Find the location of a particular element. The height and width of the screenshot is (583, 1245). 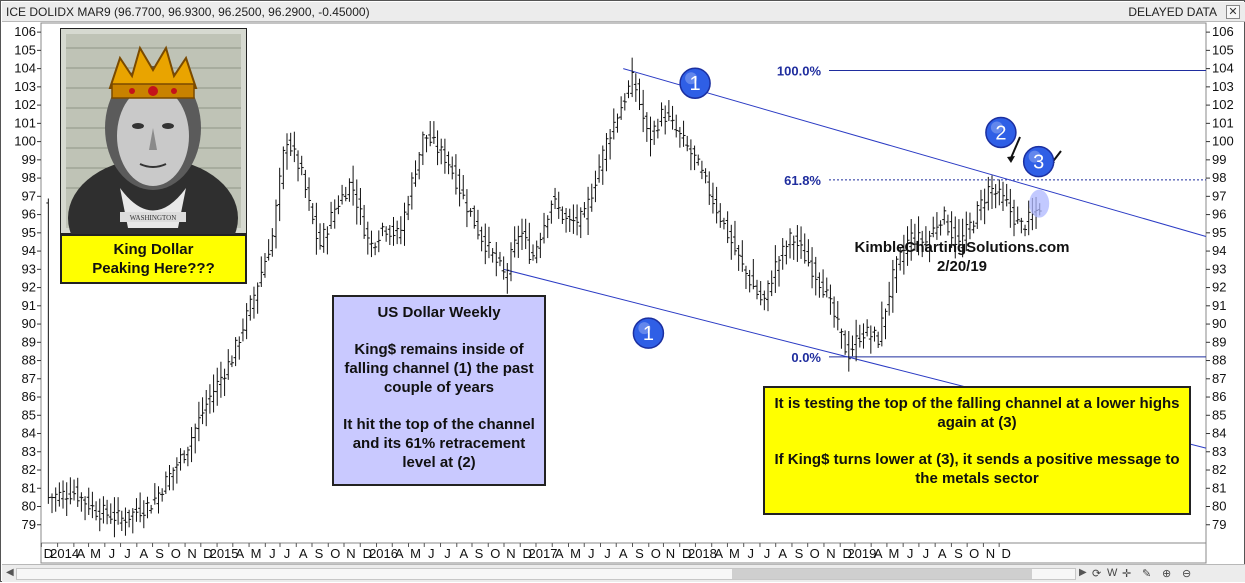

x-tick-label: 2016 is located at coordinates (383, 553).